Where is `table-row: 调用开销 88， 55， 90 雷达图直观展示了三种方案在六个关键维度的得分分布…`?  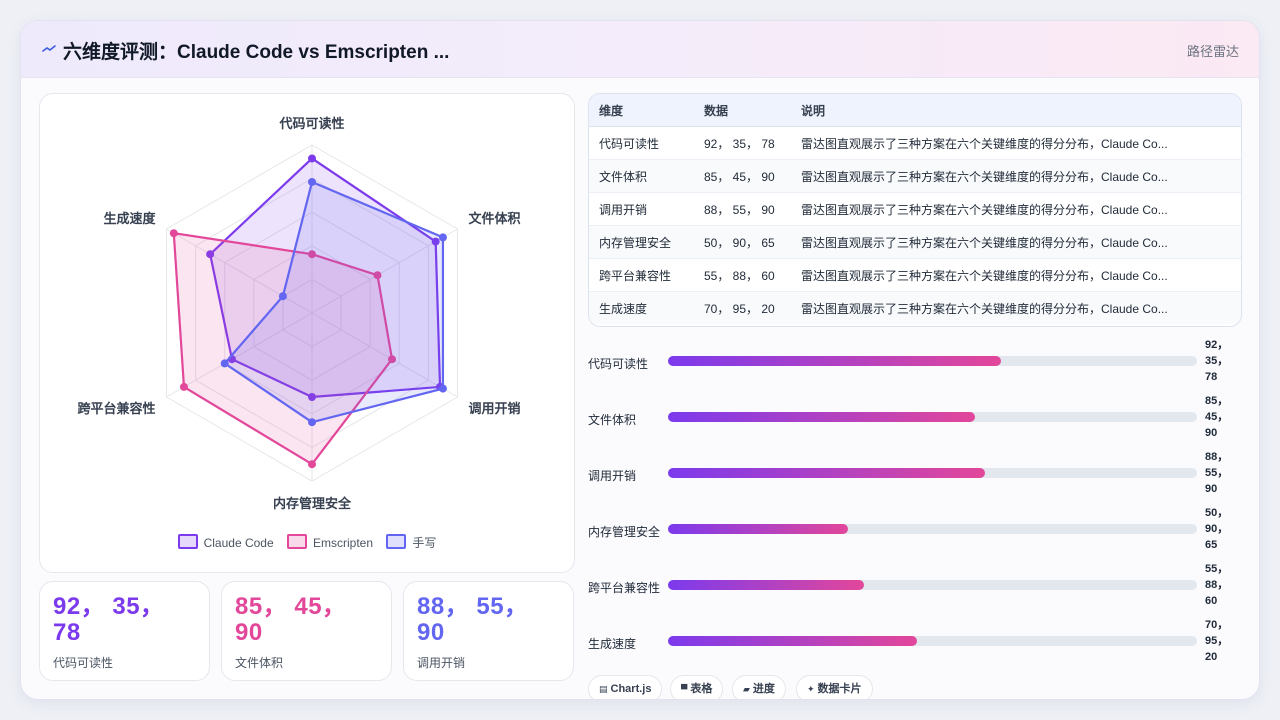
table-row: 调用开销 88， 55， 90 雷达图直观展示了三种方案在六个关键维度的得分分布… is located at coordinates (915, 209).